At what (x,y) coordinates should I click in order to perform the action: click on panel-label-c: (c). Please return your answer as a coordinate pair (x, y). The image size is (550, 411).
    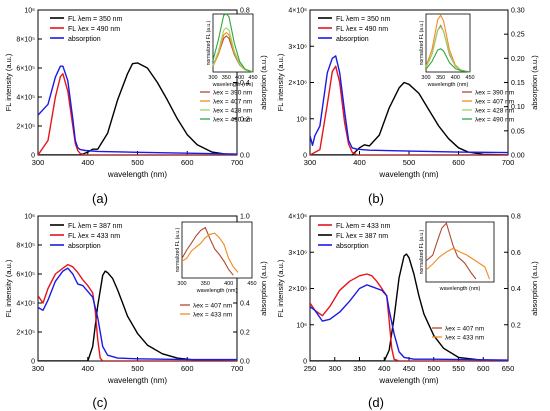
    Looking at the image, I should click on (99, 402).